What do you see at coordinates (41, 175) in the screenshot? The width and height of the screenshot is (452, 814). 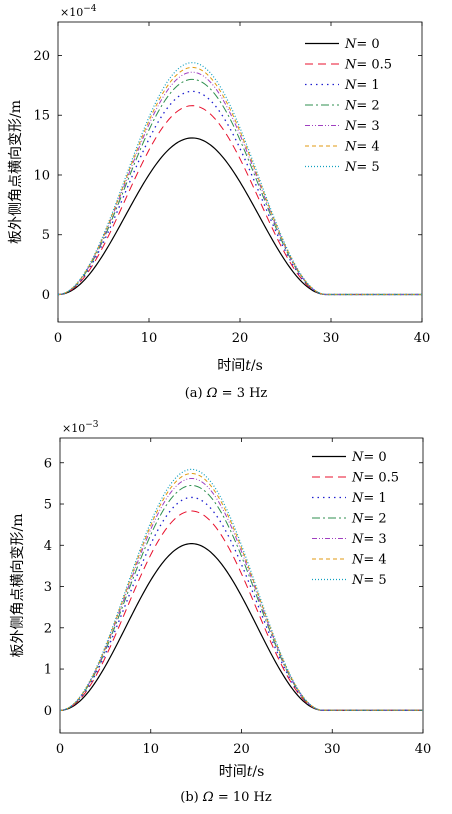 I see `y-tick-label: 10` at bounding box center [41, 175].